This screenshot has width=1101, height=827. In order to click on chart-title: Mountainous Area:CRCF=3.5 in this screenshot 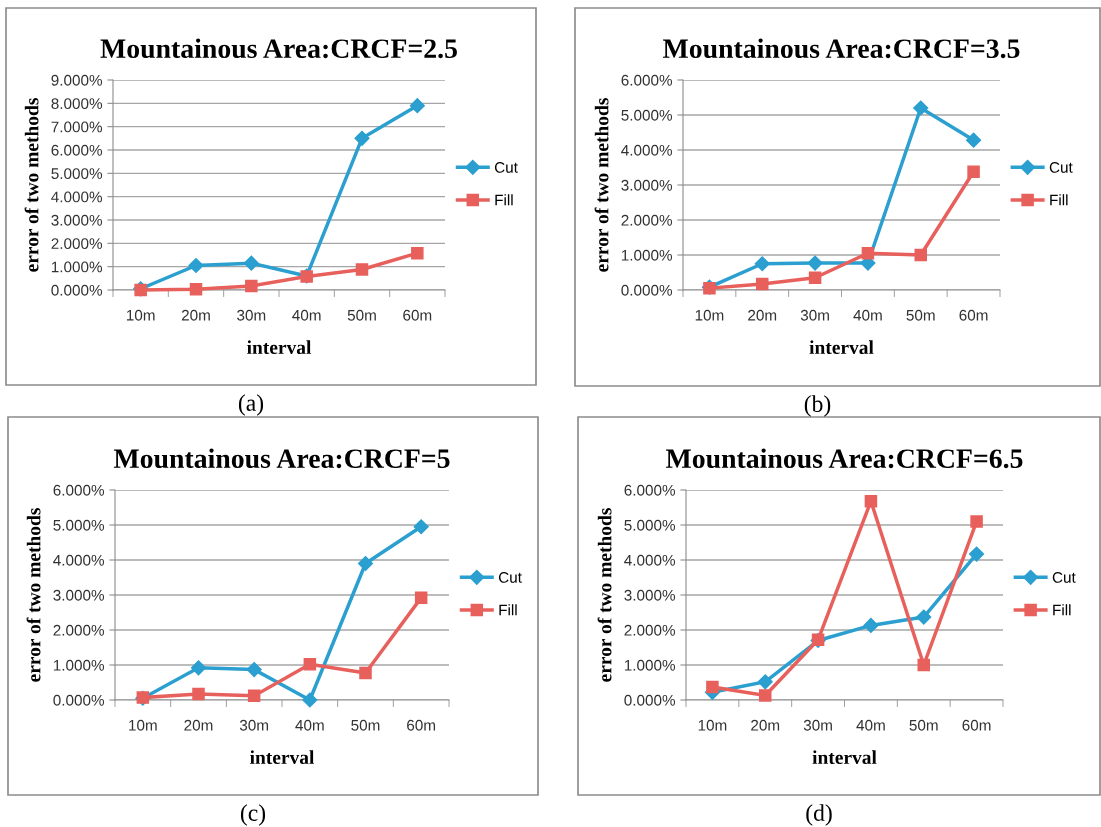, I will do `click(841, 48)`.